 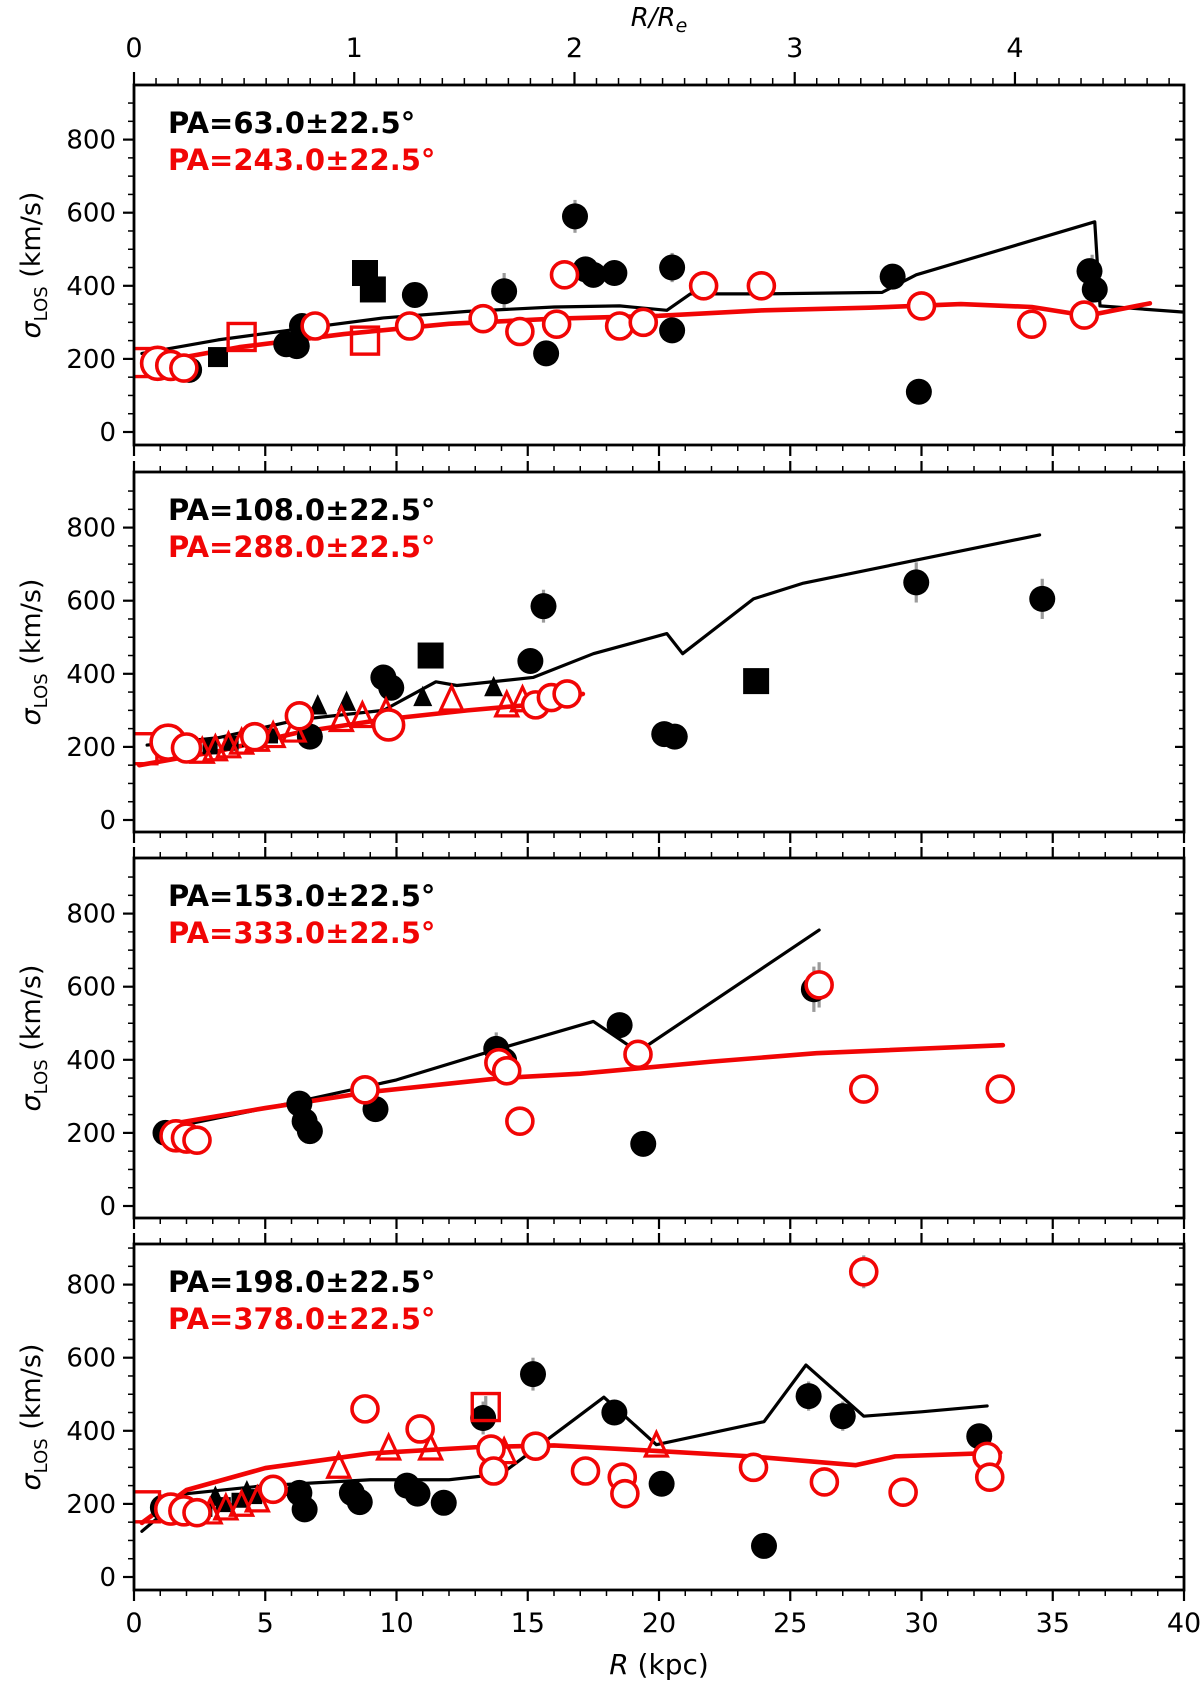 What do you see at coordinates (790, 1623) in the screenshot?
I see `x-tick-label: 25` at bounding box center [790, 1623].